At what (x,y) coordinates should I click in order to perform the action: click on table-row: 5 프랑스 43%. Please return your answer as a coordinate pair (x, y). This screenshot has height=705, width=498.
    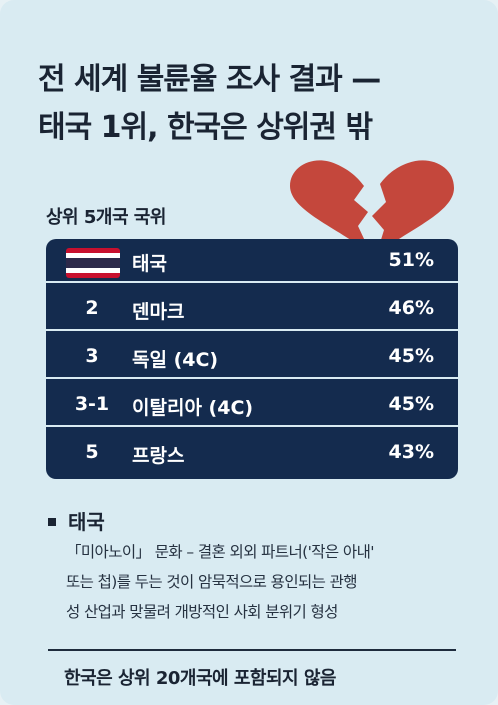
    Looking at the image, I should click on (252, 453).